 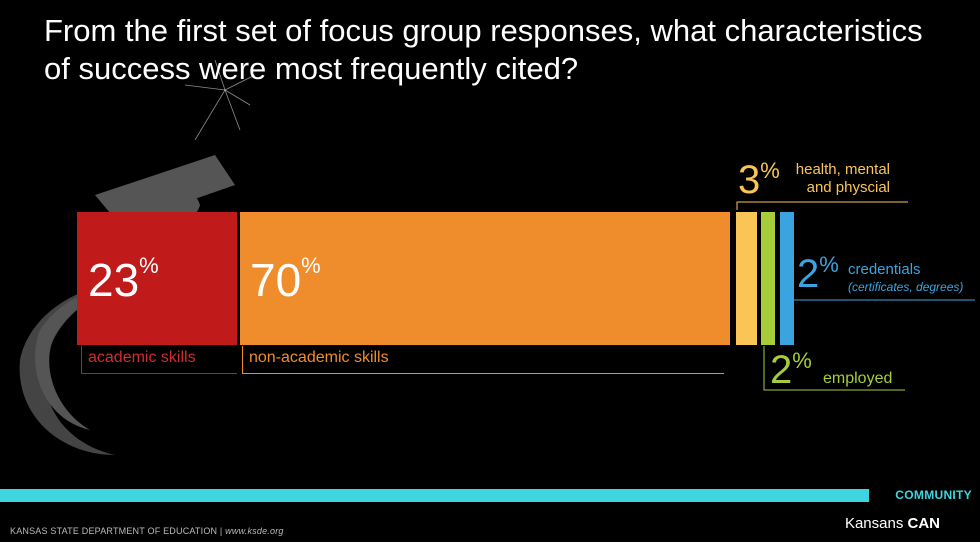 What do you see at coordinates (254, 531) in the screenshot?
I see `ksde-url: www.ksde.org` at bounding box center [254, 531].